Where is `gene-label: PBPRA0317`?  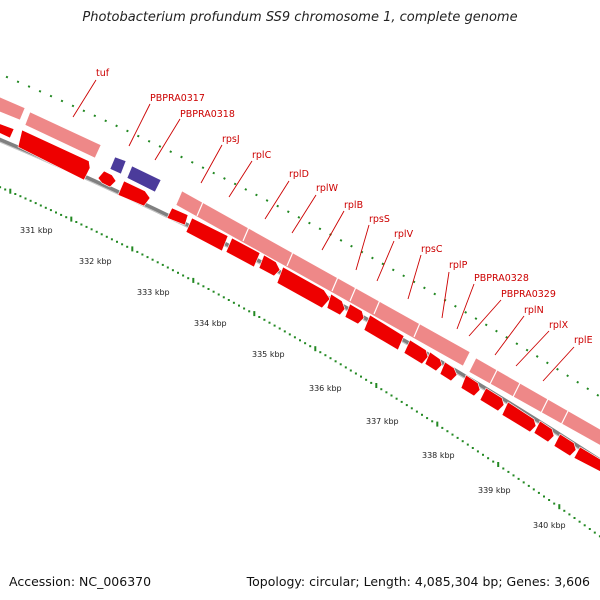
gene-label: PBPRA0317 is located at coordinates (177, 98).